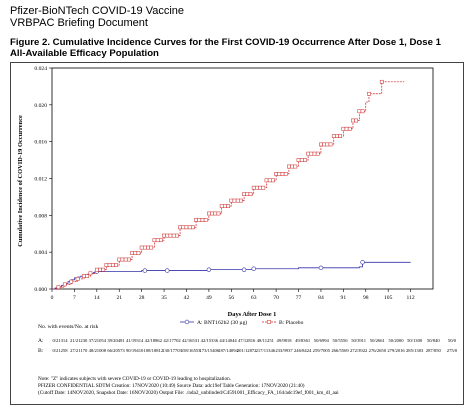 The width and height of the screenshot is (474, 411). Describe the element at coordinates (172, 350) in the screenshot. I see `risk-cell-b: 130/17703` at that location.